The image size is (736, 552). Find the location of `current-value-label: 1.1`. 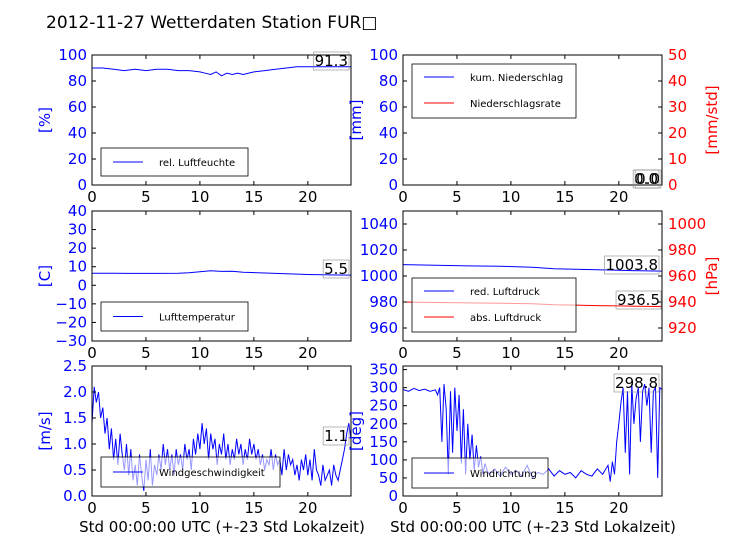

current-value-label: 1.1 is located at coordinates (336, 436).